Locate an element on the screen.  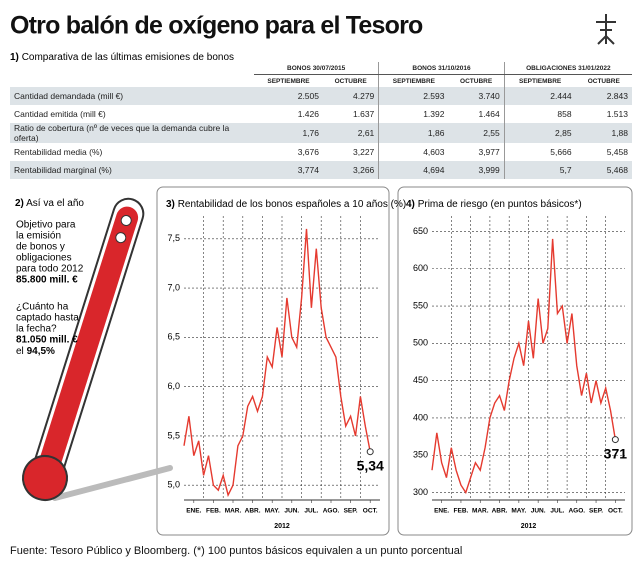
pct-prefix: el is located at coordinates (20, 351).